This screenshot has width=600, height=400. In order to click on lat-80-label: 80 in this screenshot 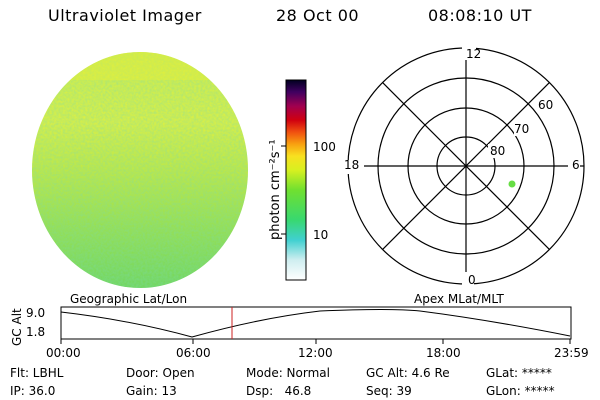, I will do `click(498, 151)`.